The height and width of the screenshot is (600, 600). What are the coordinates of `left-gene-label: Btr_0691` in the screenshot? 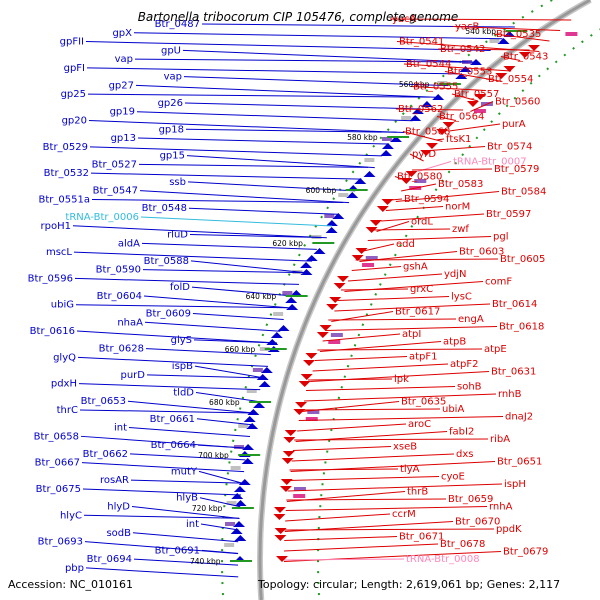 It's located at (177, 550).